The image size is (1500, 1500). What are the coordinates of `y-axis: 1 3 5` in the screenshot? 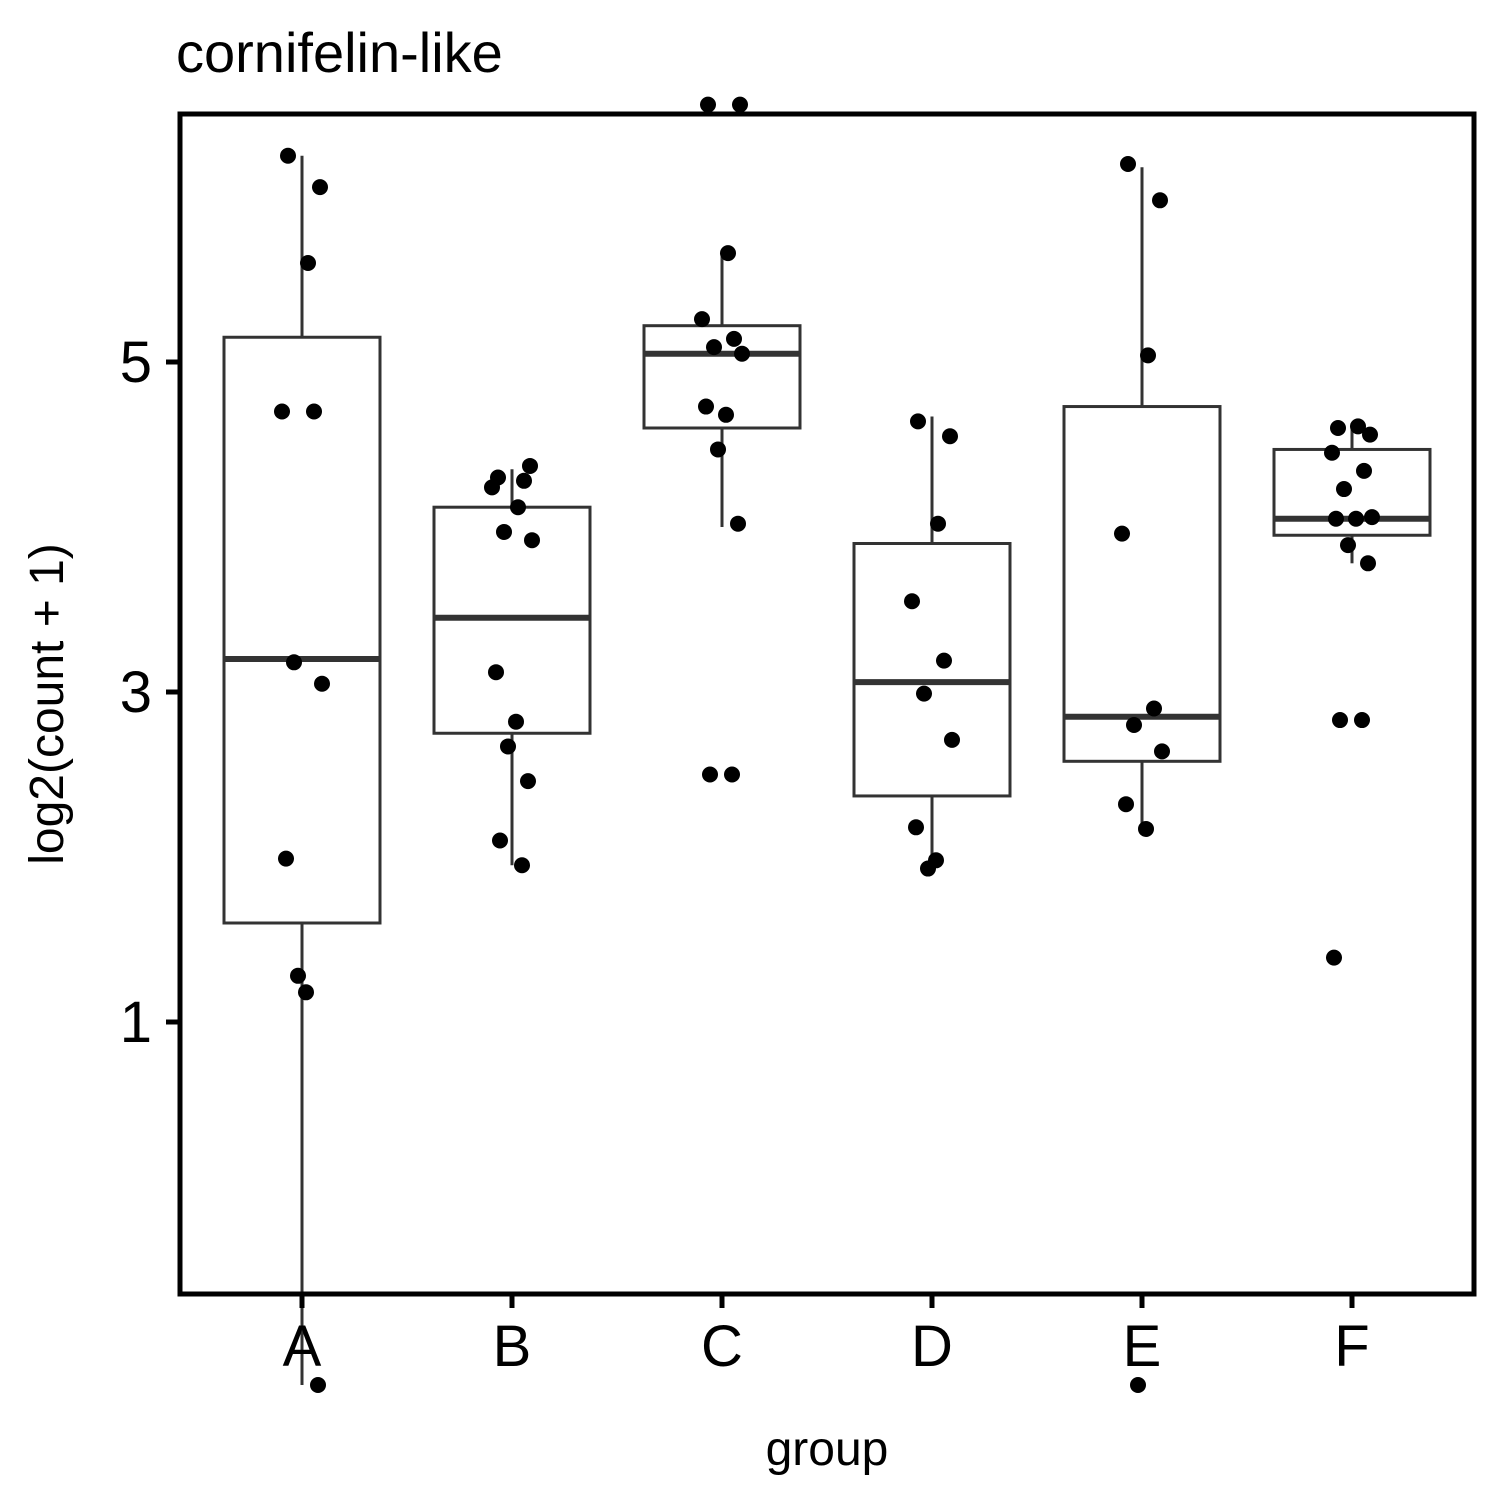 It's located at (150, 692).